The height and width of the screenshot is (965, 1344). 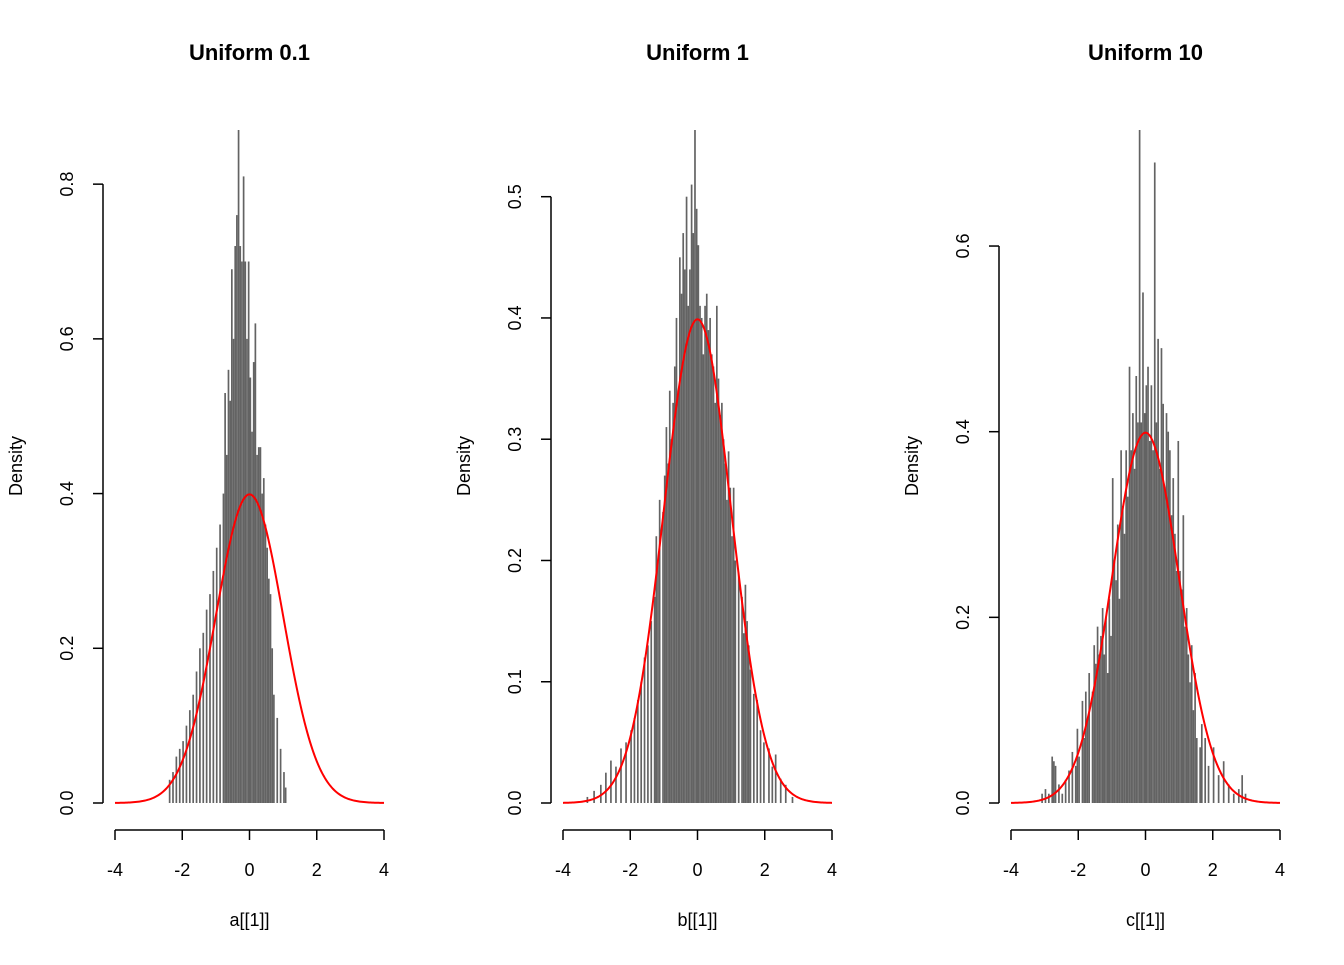 I want to click on x-axis-label: a[[1]], so click(x=249, y=920).